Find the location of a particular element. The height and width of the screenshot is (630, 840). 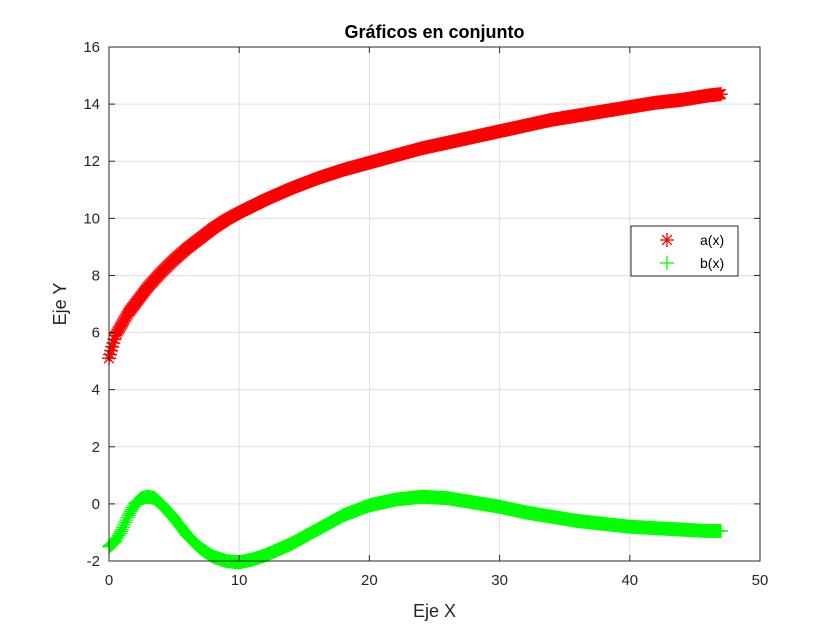

x-tick-label: 20 is located at coordinates (369, 580).